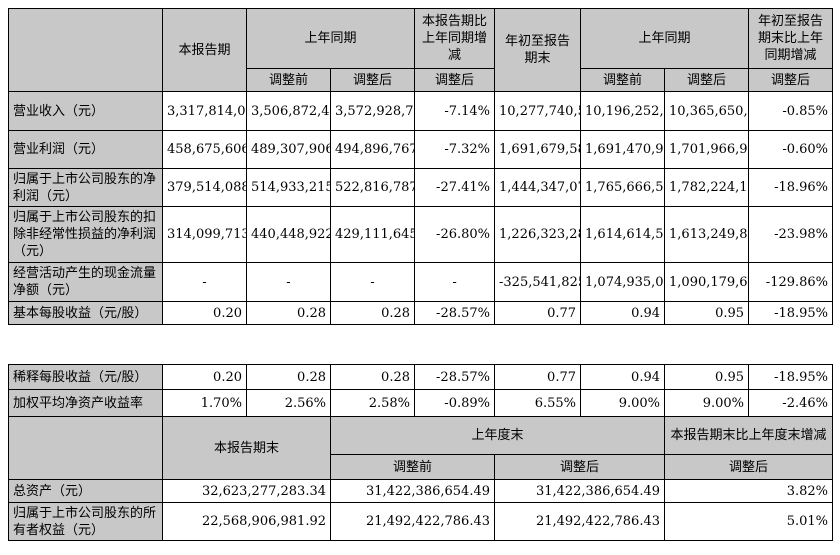  Describe the element at coordinates (288, 149) in the screenshot. I see `cell: 489,307,906.19` at that location.